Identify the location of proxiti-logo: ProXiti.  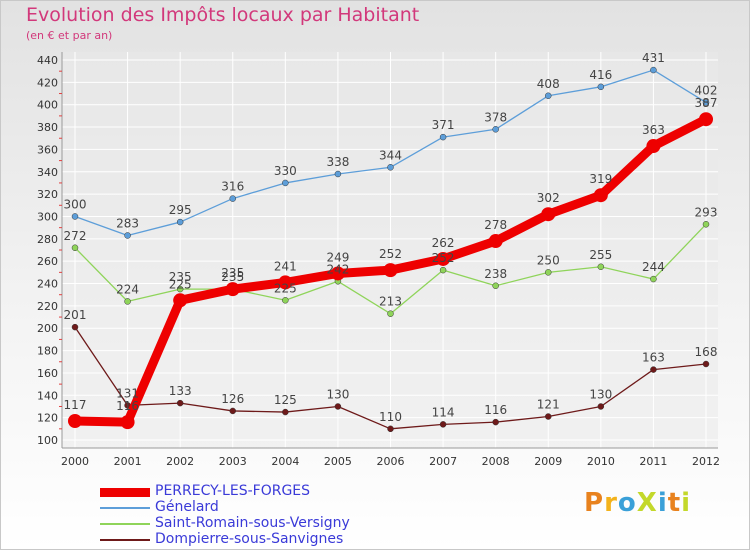
(637, 503).